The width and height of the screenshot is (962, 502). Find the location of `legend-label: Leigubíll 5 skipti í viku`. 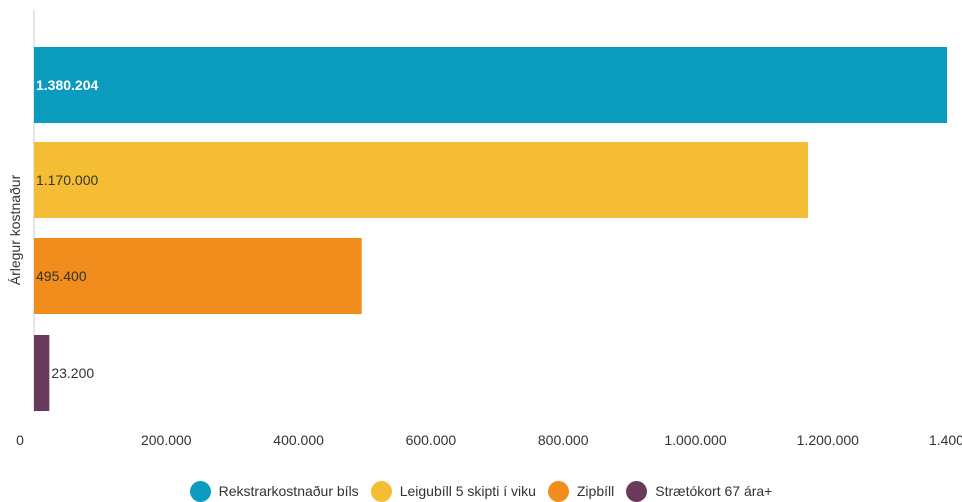

legend-label: Leigubíll 5 skipti í viku is located at coordinates (467, 491).